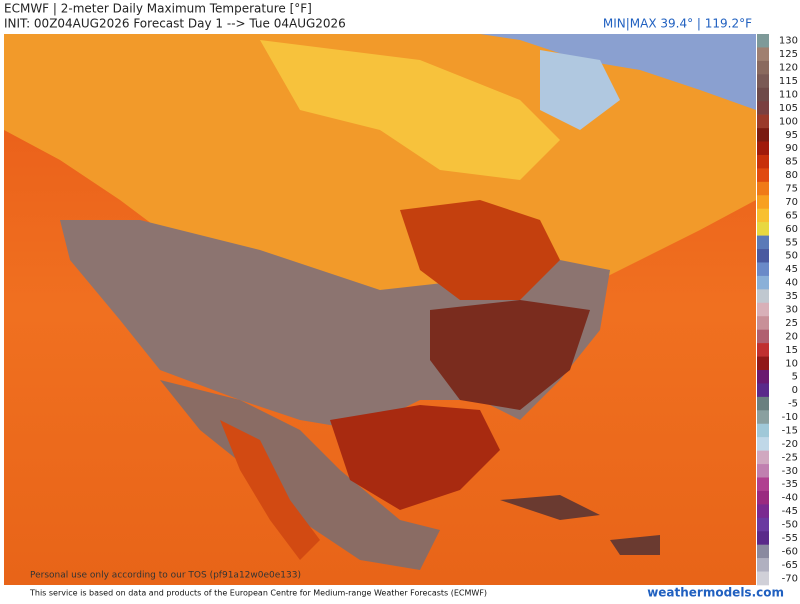  I want to click on colorbar-label: 125, so click(788, 54).